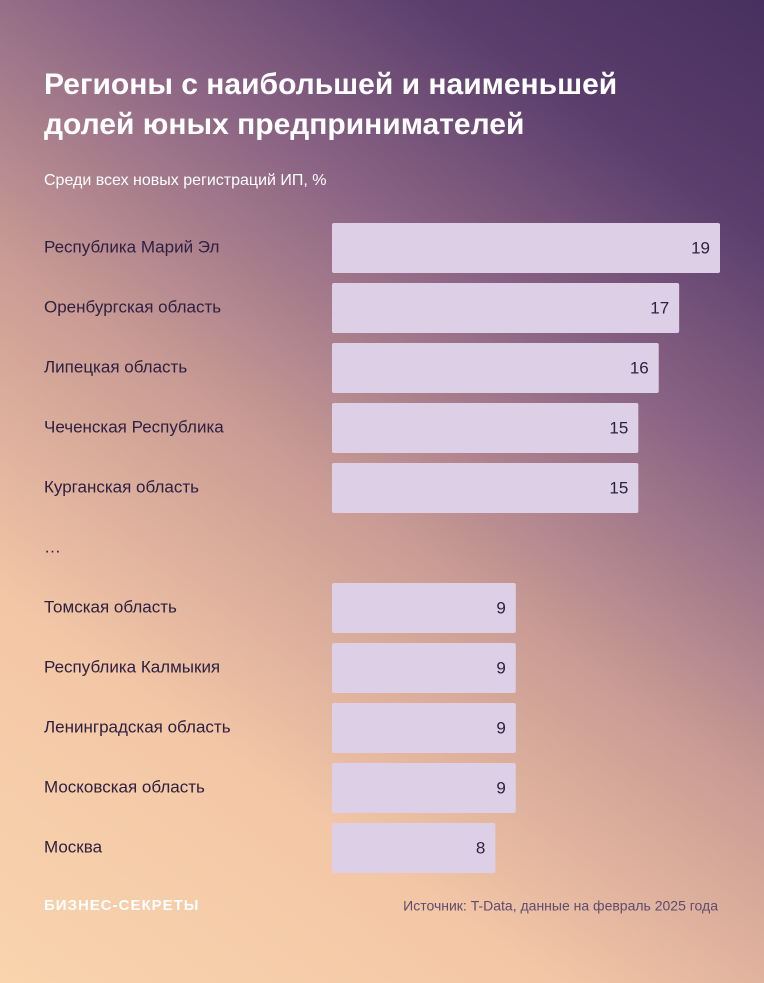 The image size is (764, 983). I want to click on value-label: 16, so click(639, 367).